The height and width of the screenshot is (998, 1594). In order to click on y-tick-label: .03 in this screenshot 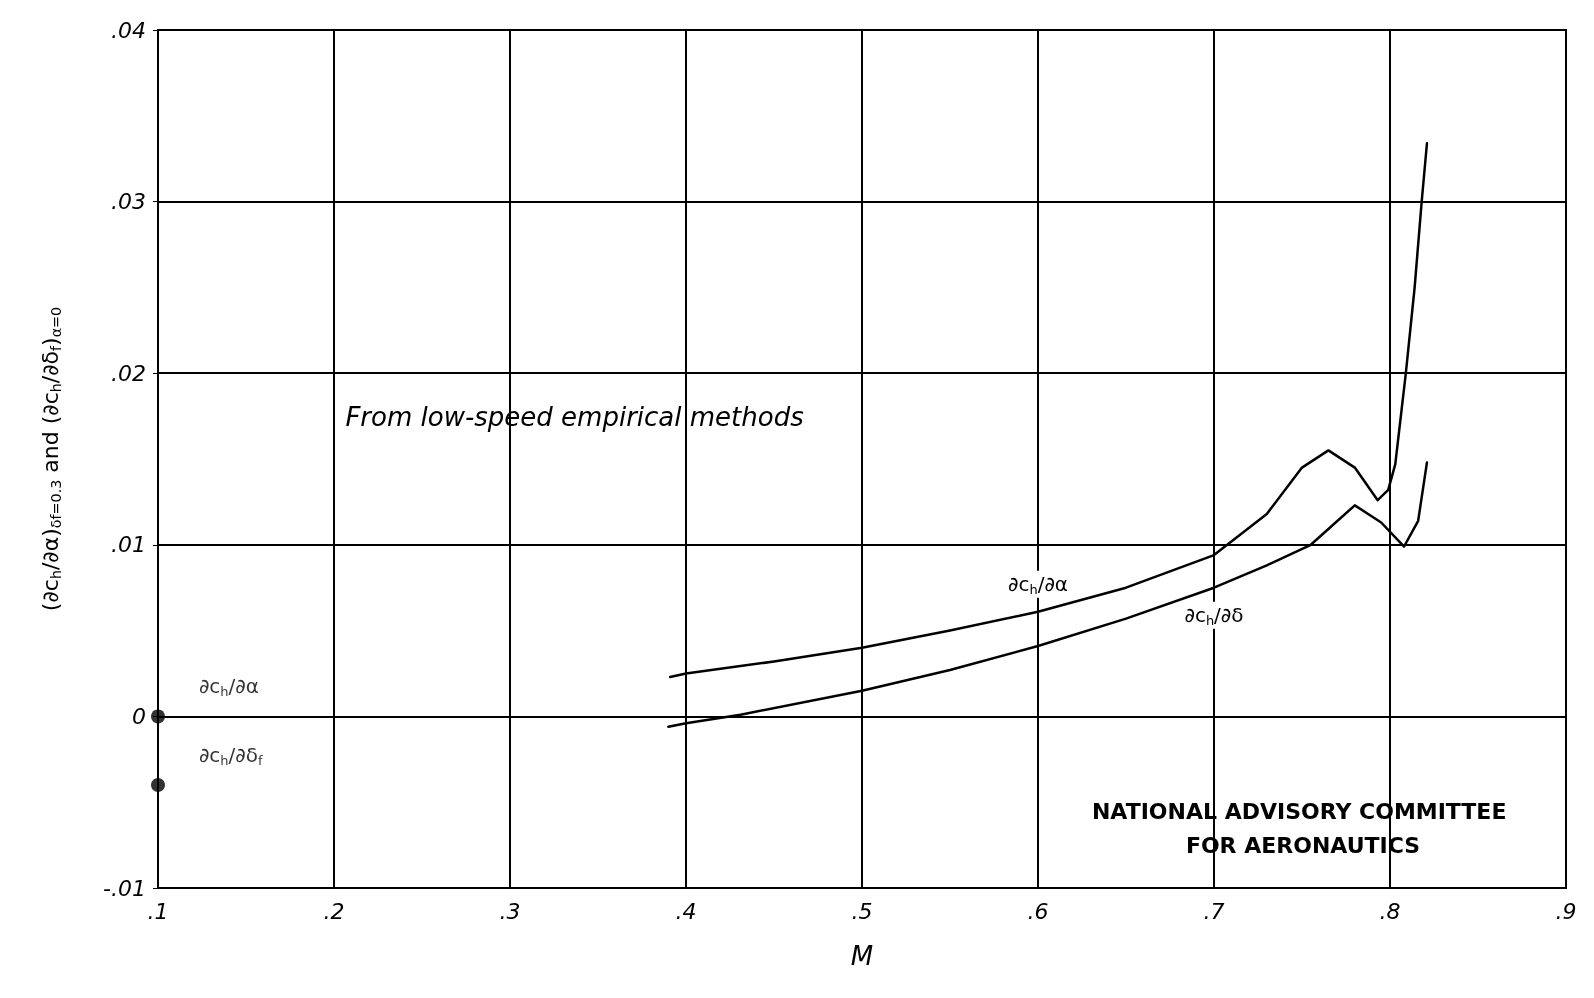, I will do `click(128, 202)`.